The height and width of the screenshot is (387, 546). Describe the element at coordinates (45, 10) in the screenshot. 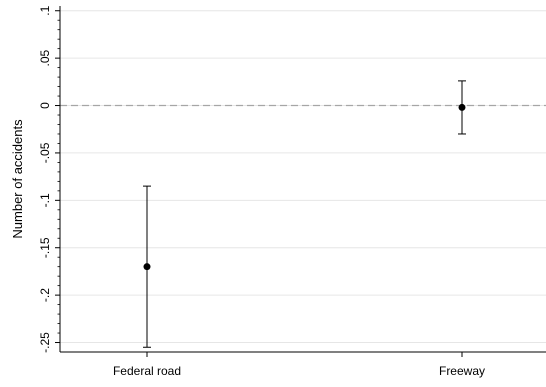

I see `y-tick-label-0: .1` at that location.